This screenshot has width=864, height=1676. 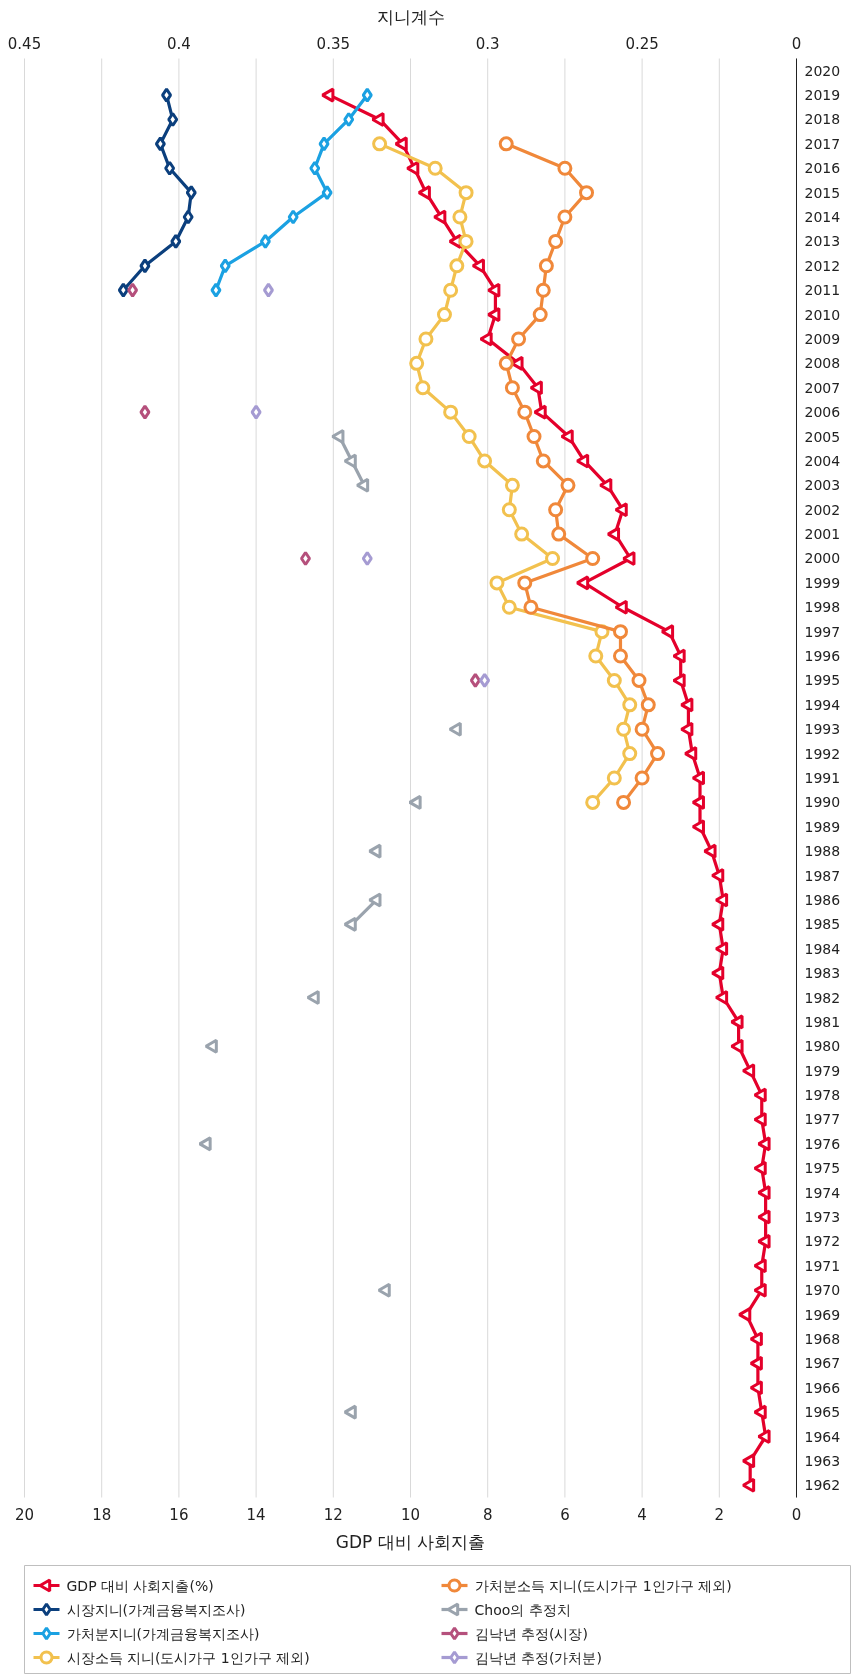 What do you see at coordinates (822, 363) in the screenshot?
I see `y-tick-label: 2008` at bounding box center [822, 363].